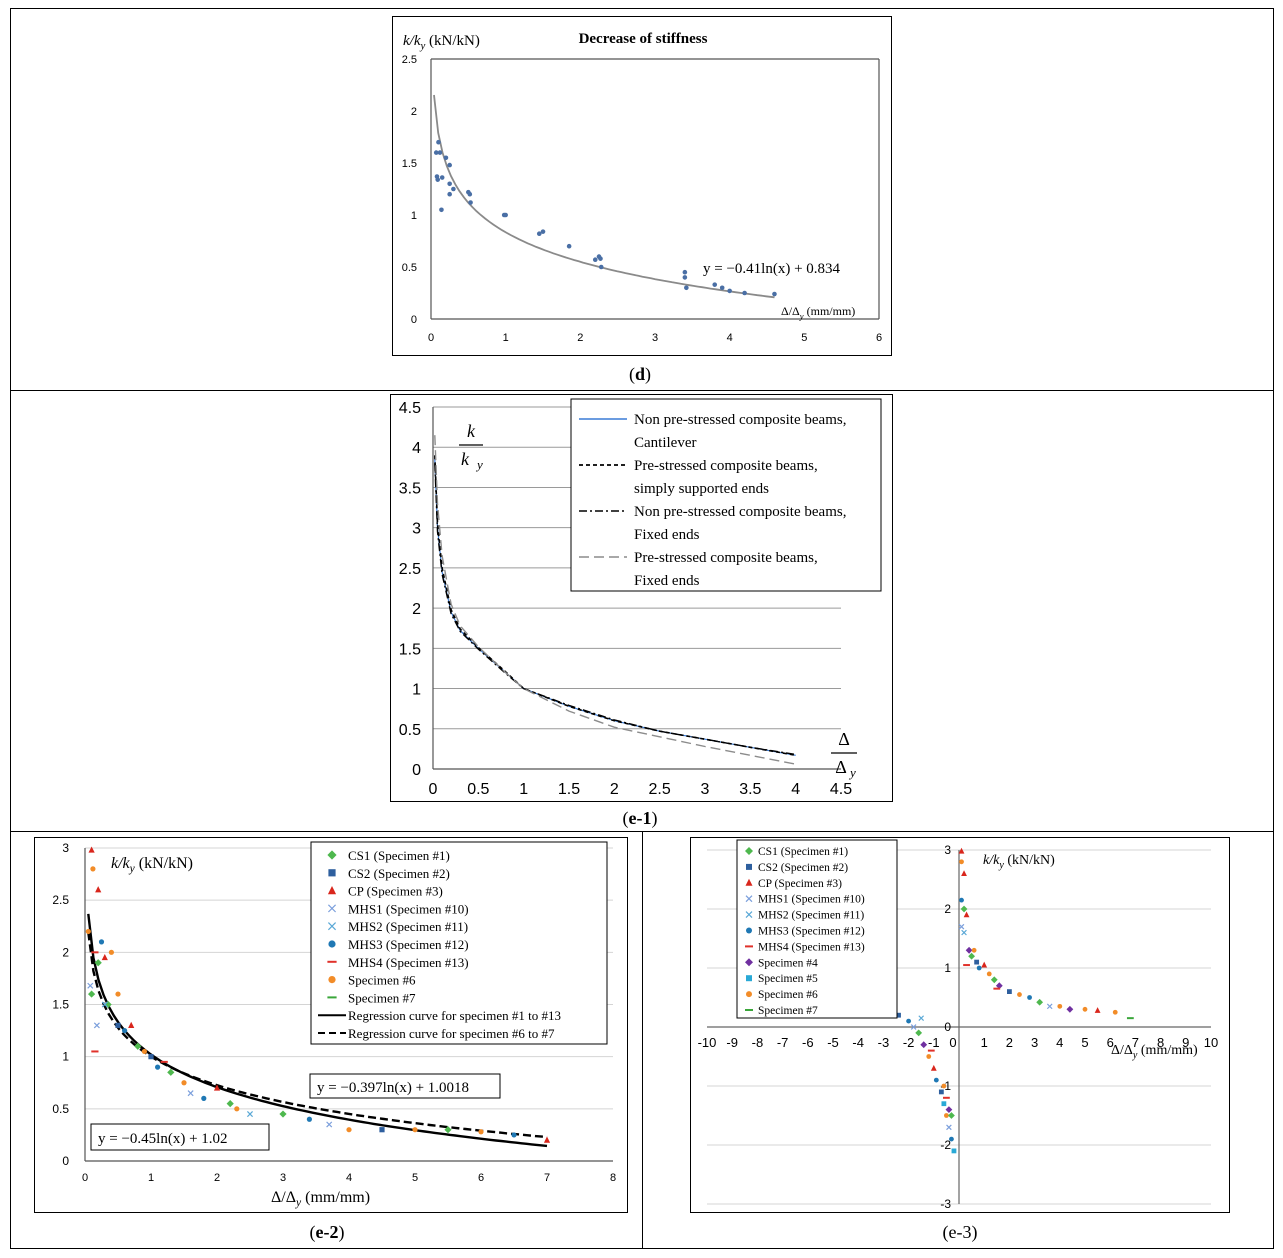 The image size is (1283, 1258). What do you see at coordinates (701, 489) in the screenshot?
I see `legend-label-2-line2: simply supported ends` at bounding box center [701, 489].